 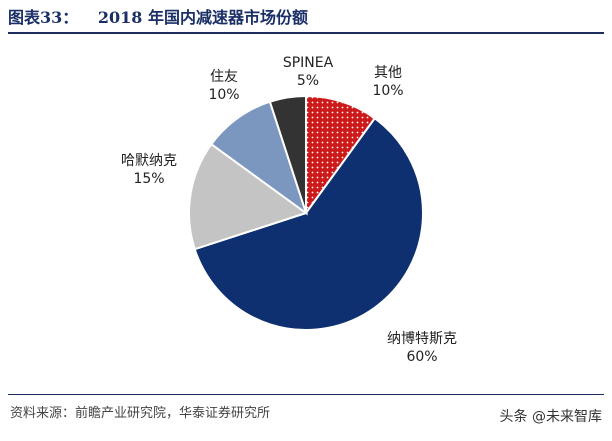 I want to click on label-spinea-name: SPINEA, so click(x=308, y=63).